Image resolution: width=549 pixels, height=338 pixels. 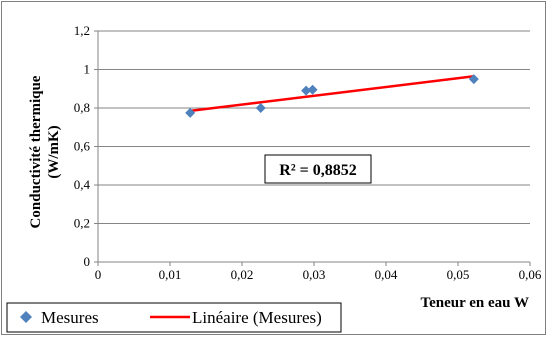 I want to click on y-tick-label-6: 1,2, so click(x=82, y=30).